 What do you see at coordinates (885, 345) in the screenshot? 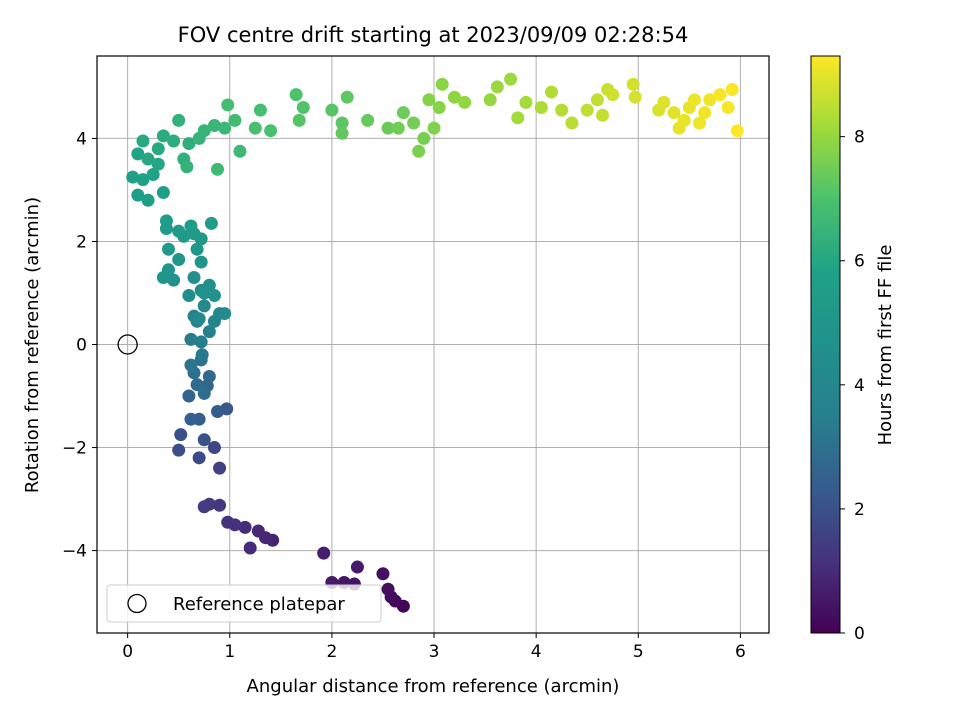
I see `colorbar-label: Hours from first FF file` at bounding box center [885, 345].